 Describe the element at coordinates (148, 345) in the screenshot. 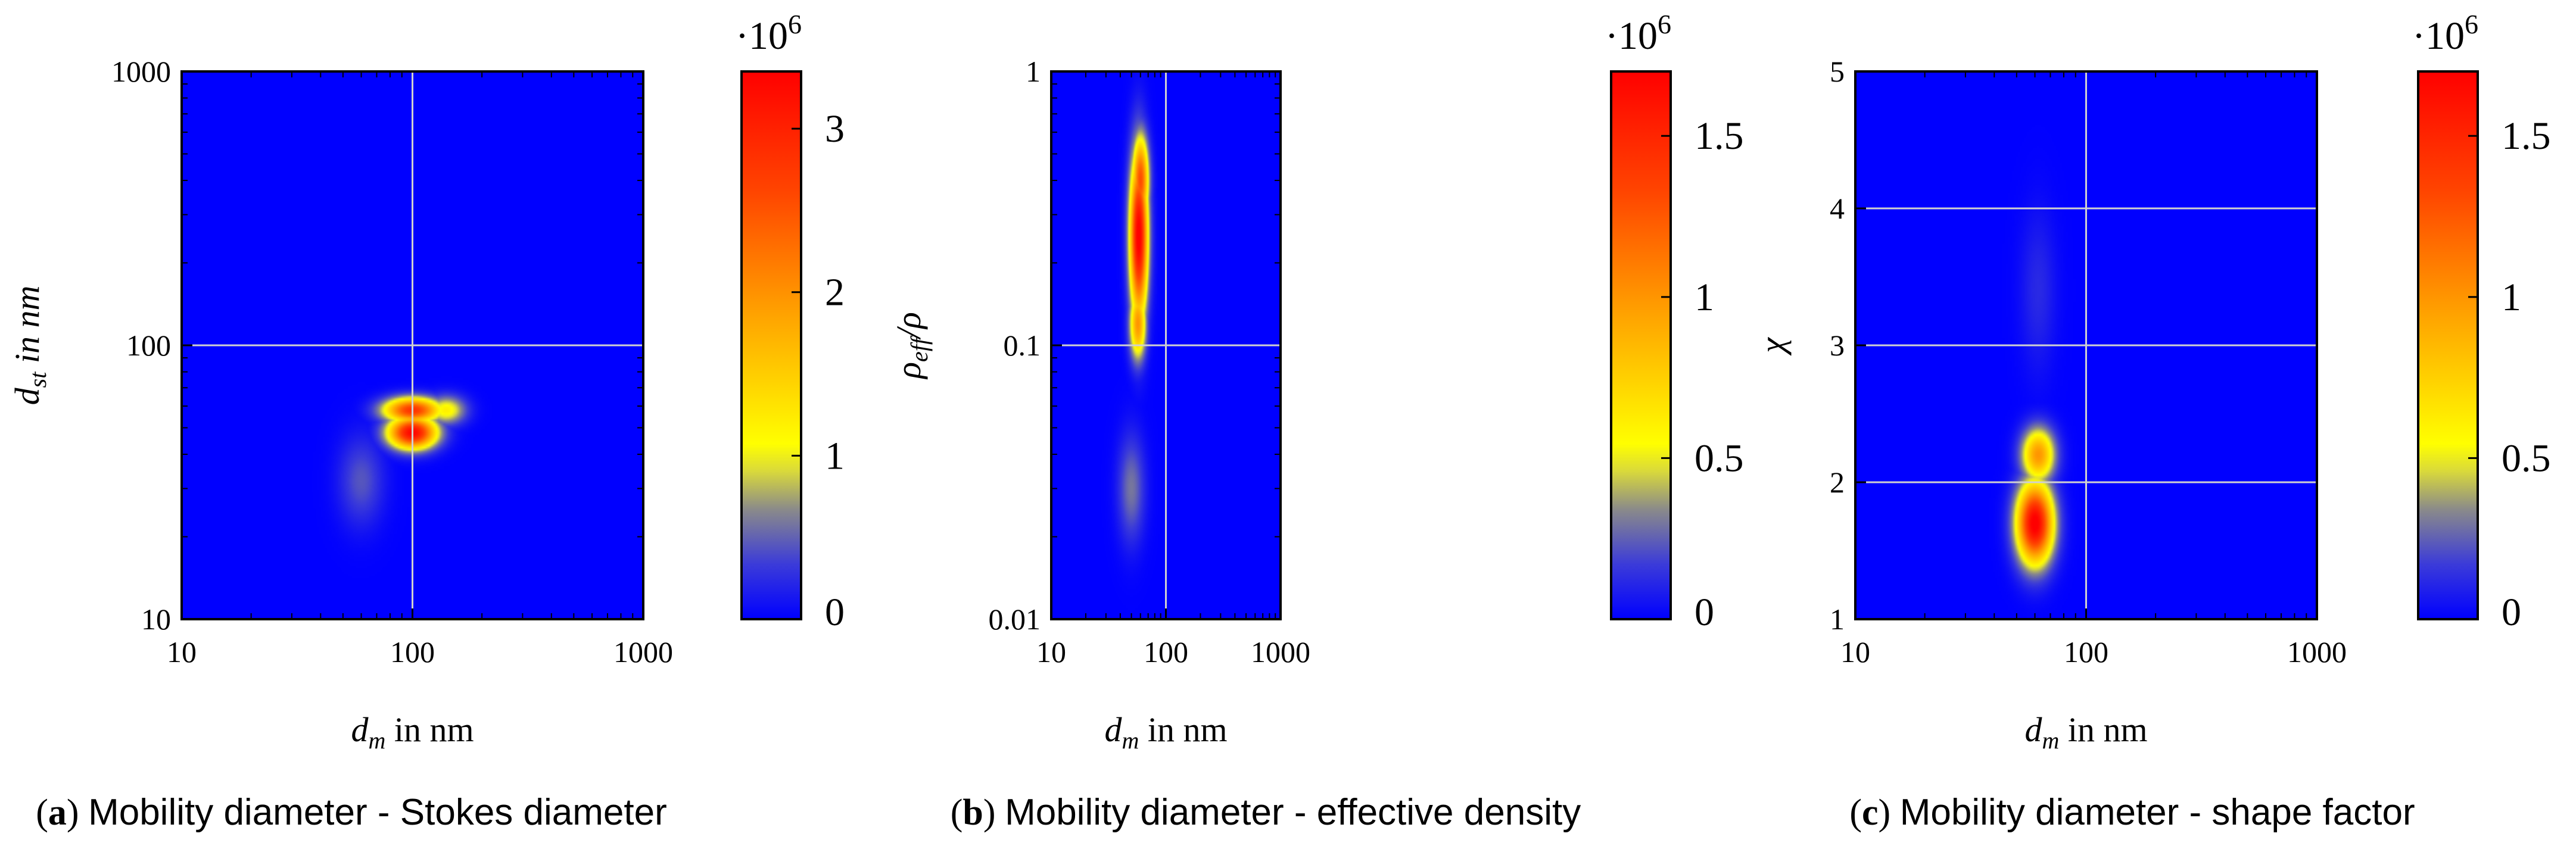

I see `y-tick-label: 100` at that location.